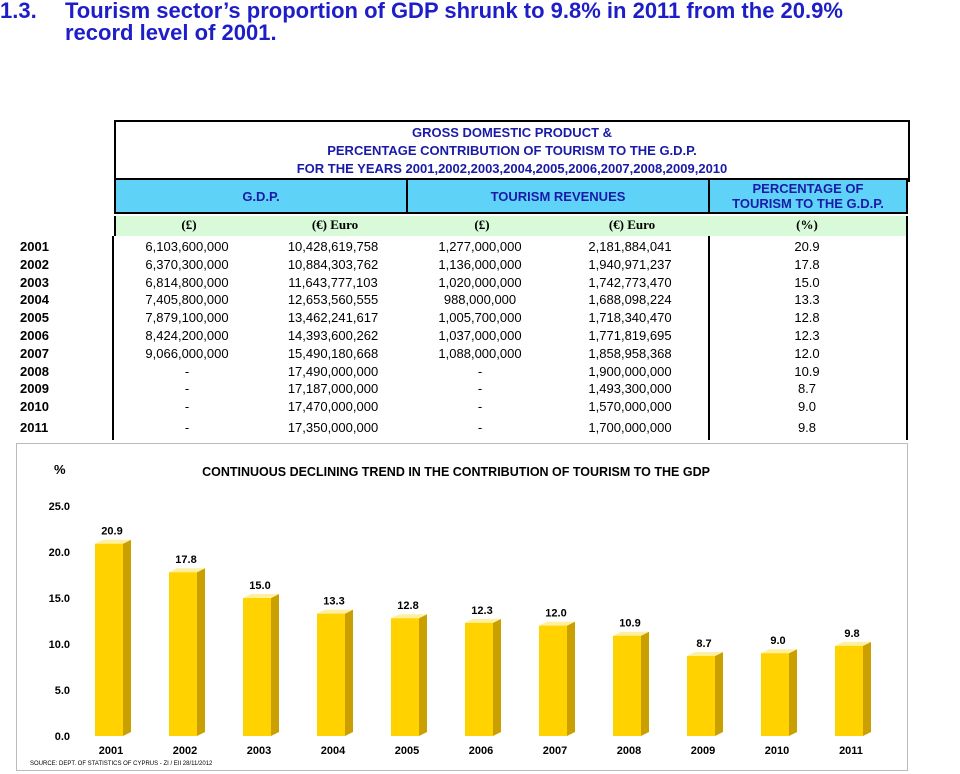  What do you see at coordinates (34, 353) in the screenshot?
I see `row-year: 2007` at bounding box center [34, 353].